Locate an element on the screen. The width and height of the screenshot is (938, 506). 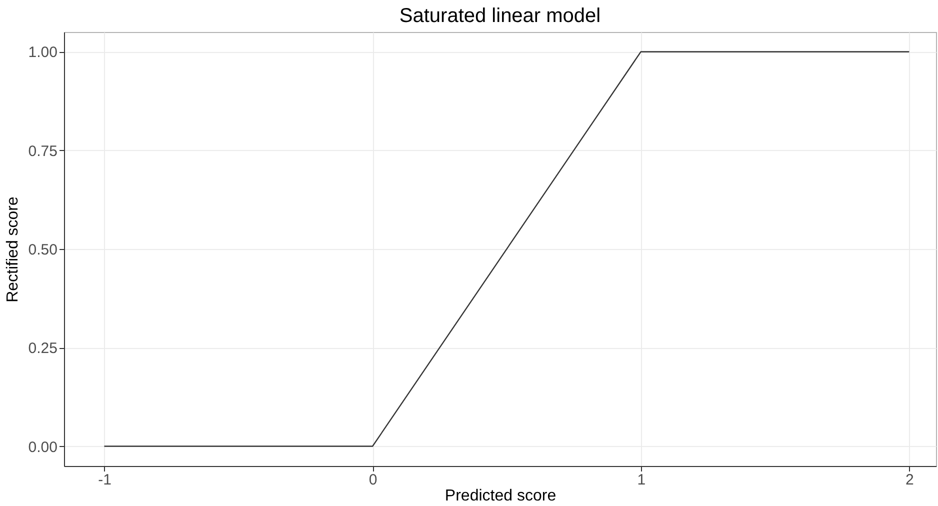
x-tick-label: 1 is located at coordinates (641, 480).